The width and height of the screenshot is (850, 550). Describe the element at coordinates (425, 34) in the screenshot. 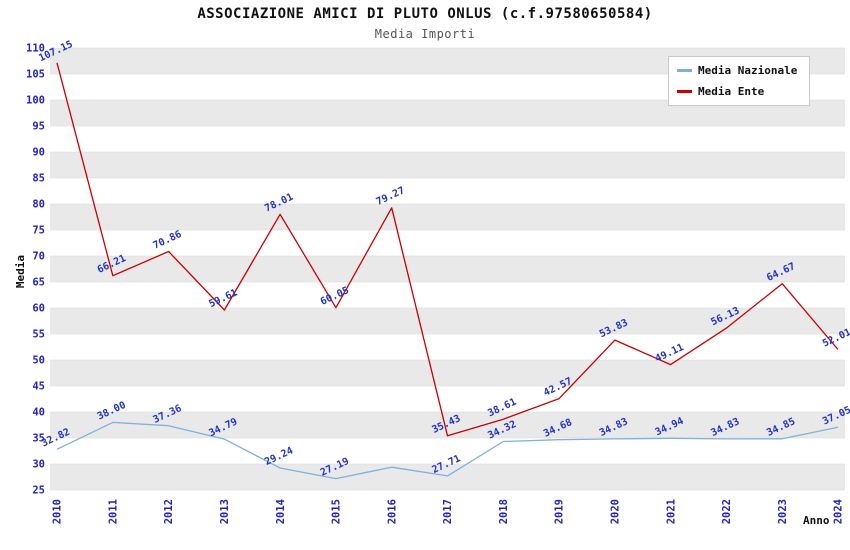

I see `chart-subtitle: Media Importi` at that location.